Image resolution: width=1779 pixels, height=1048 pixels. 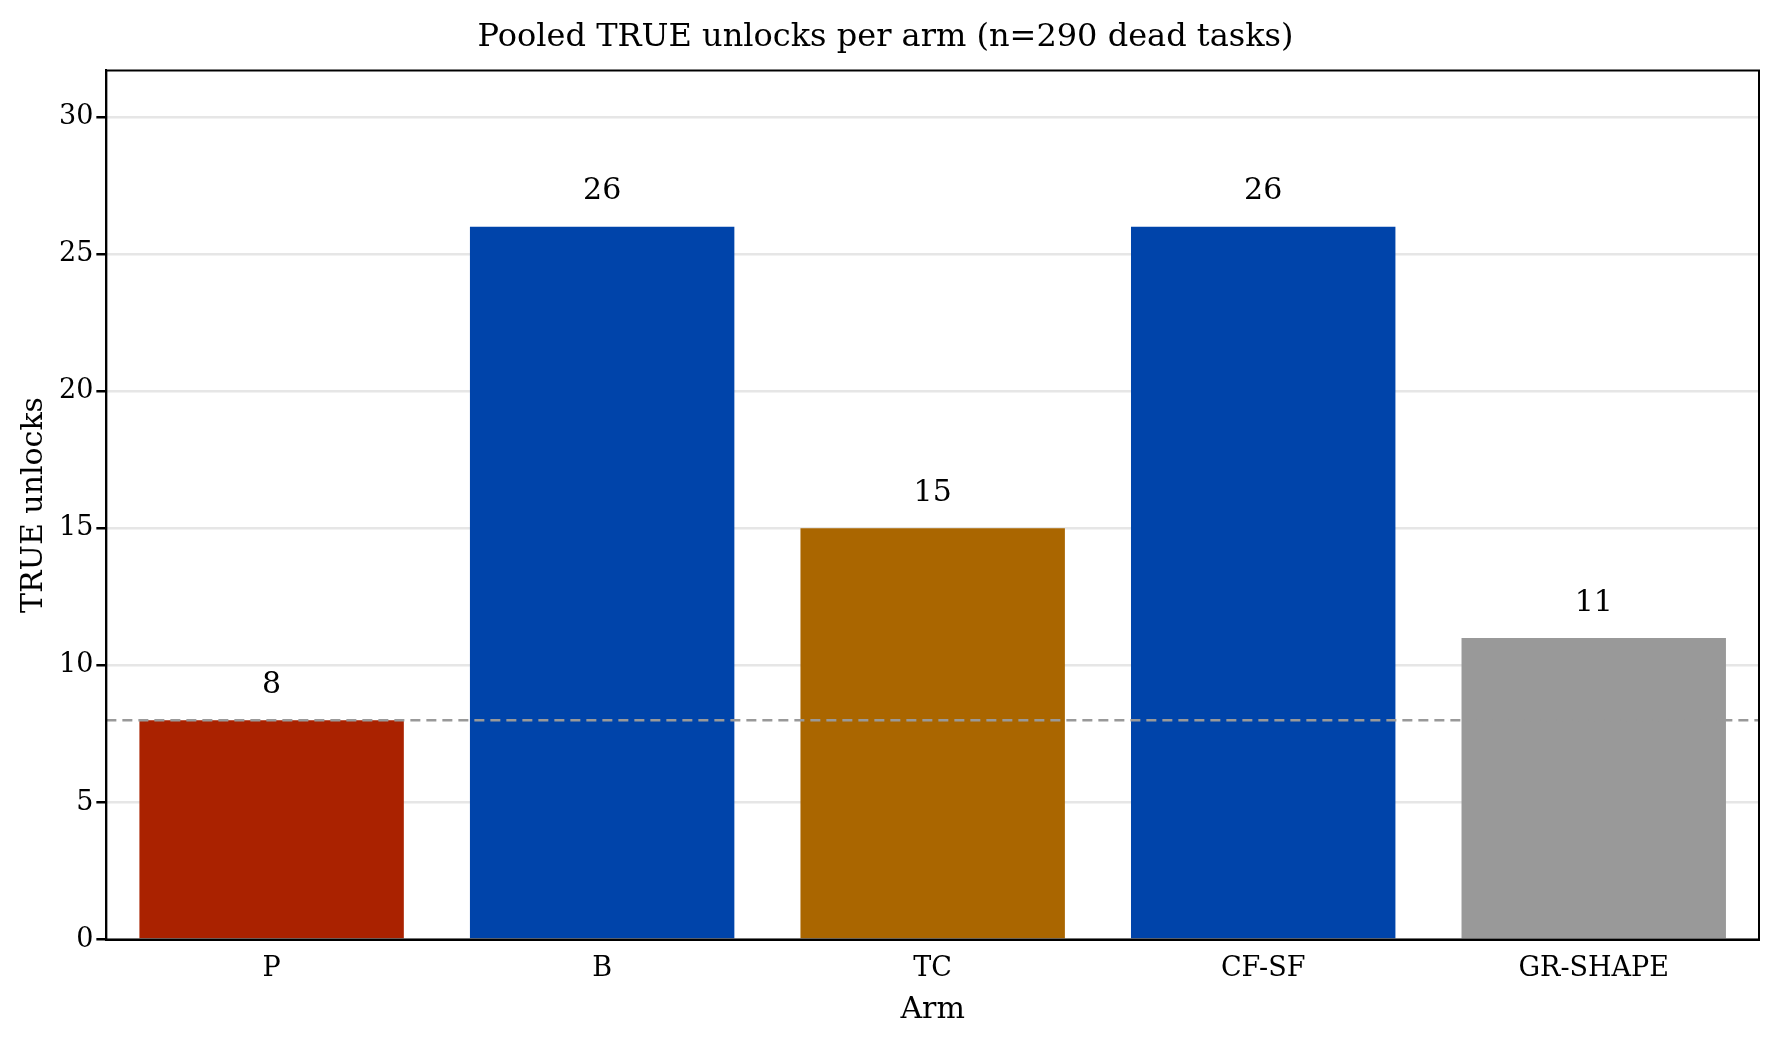 I want to click on x-tick-label: B, so click(x=602, y=966).